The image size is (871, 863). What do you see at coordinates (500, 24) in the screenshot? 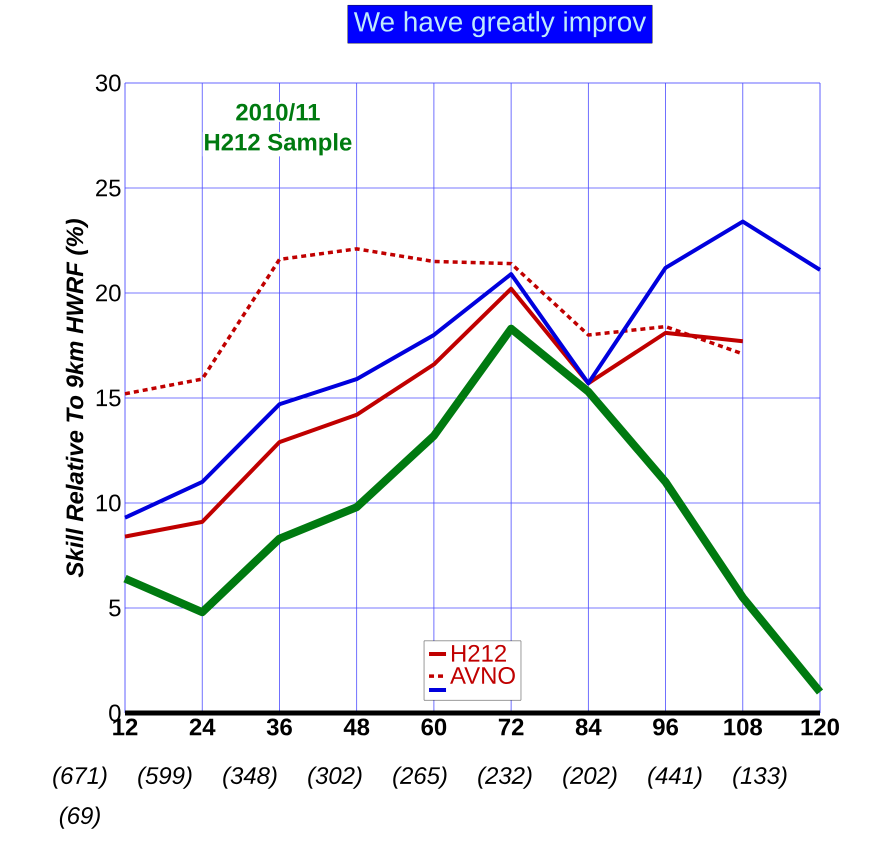
I see `text: We have greatly improv` at bounding box center [500, 24].